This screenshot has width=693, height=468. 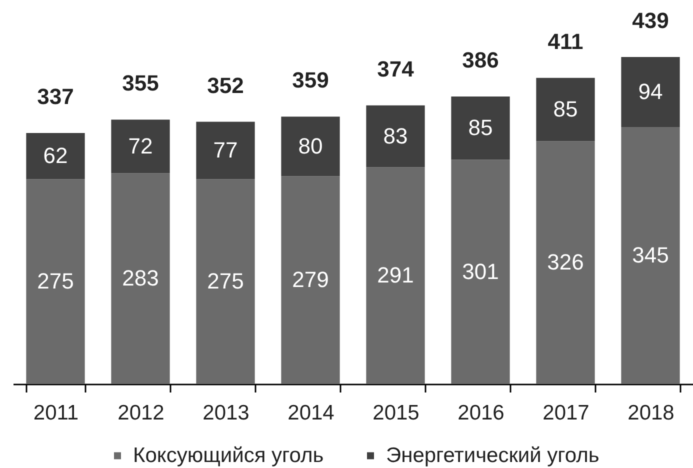 I want to click on data-label: 345, so click(x=650, y=255).